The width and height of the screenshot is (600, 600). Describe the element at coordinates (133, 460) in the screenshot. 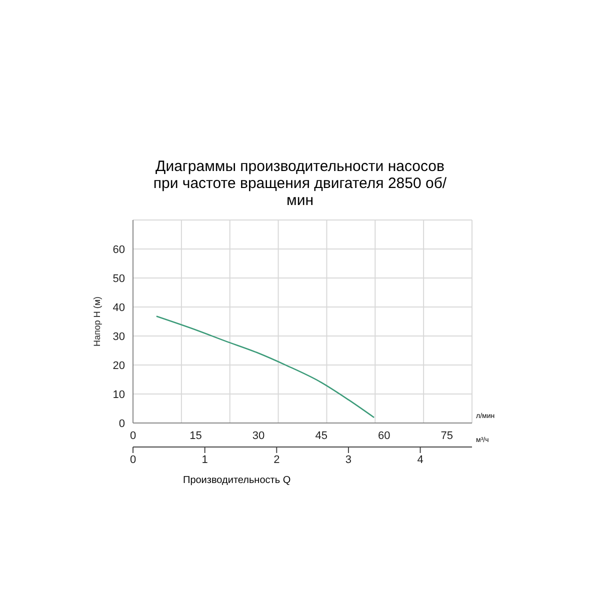

I see `x2-tick-label: 0` at that location.